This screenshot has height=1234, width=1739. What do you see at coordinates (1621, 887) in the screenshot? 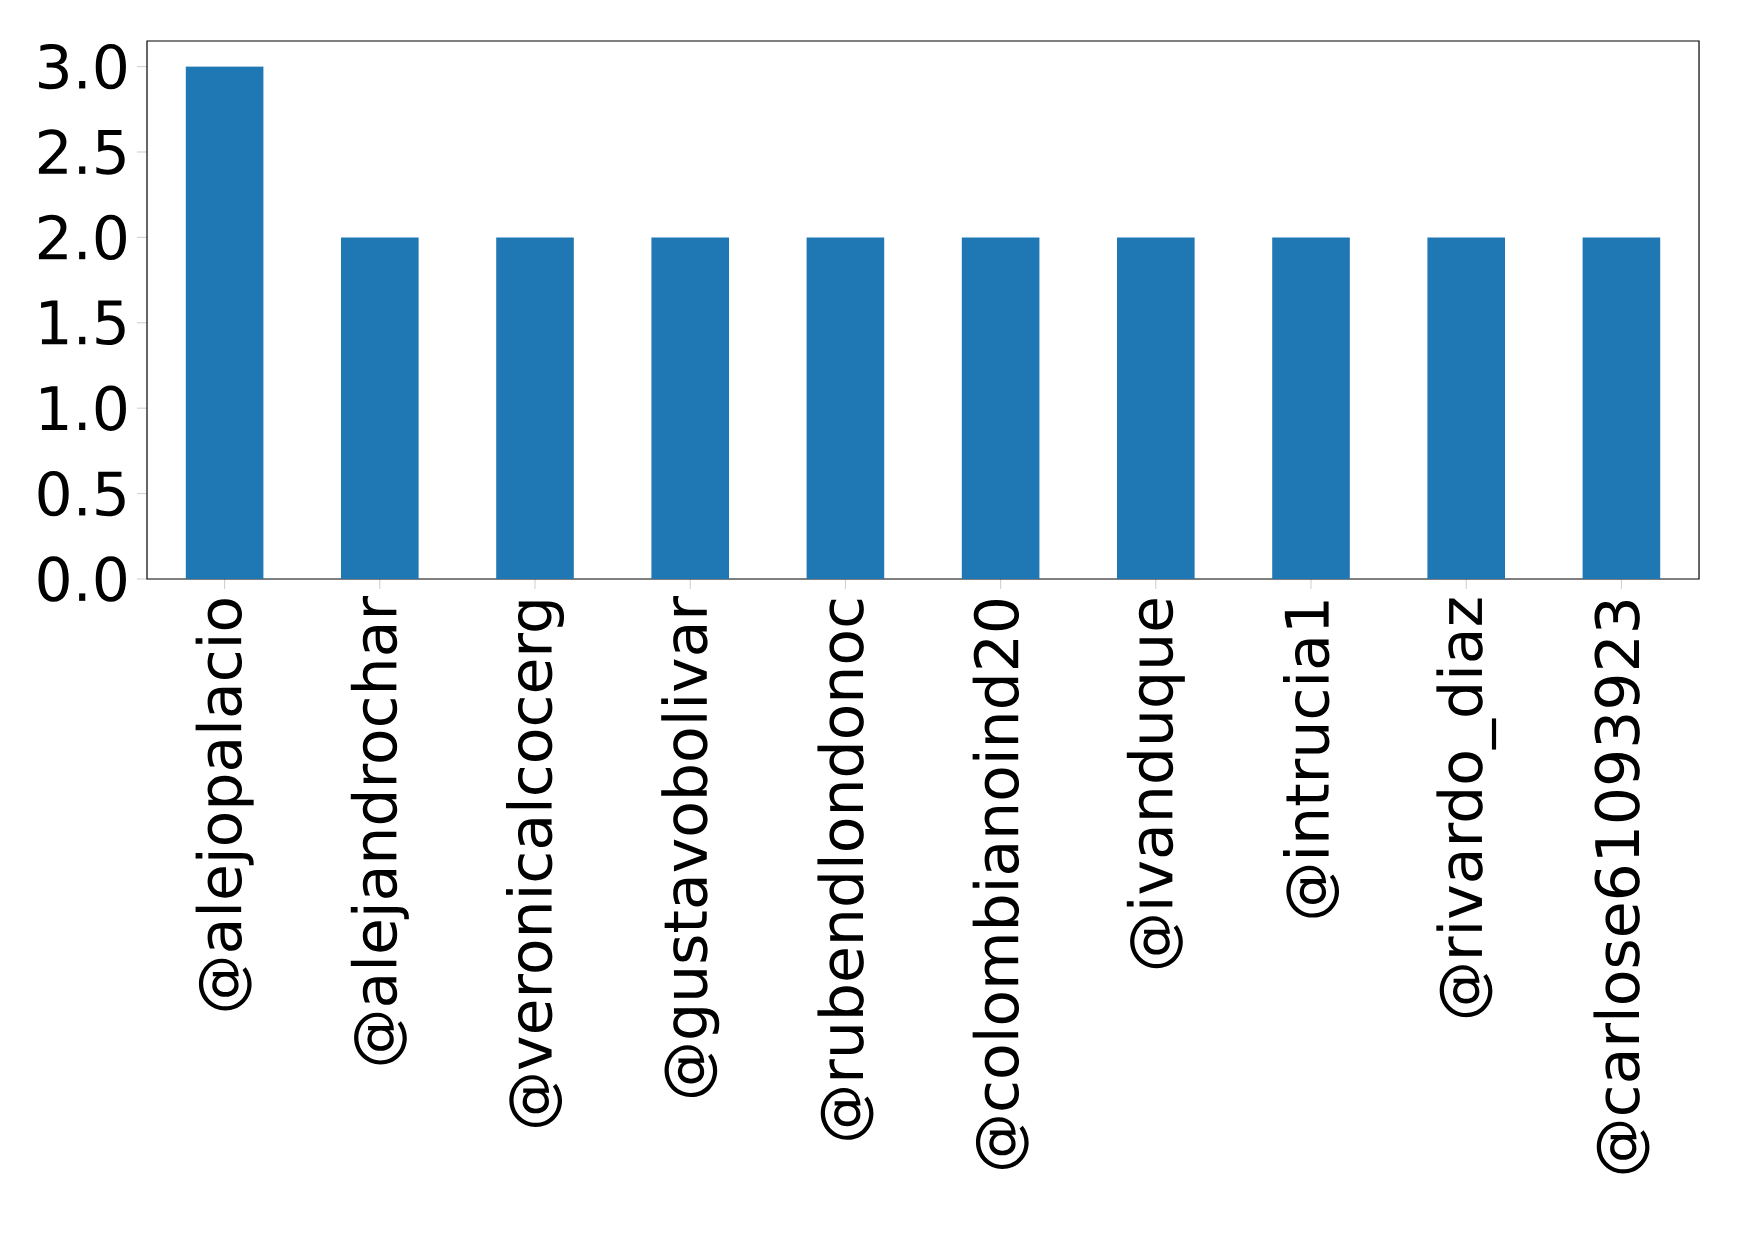
I see `x-tick-label: @carlose61093923` at bounding box center [1621, 887].